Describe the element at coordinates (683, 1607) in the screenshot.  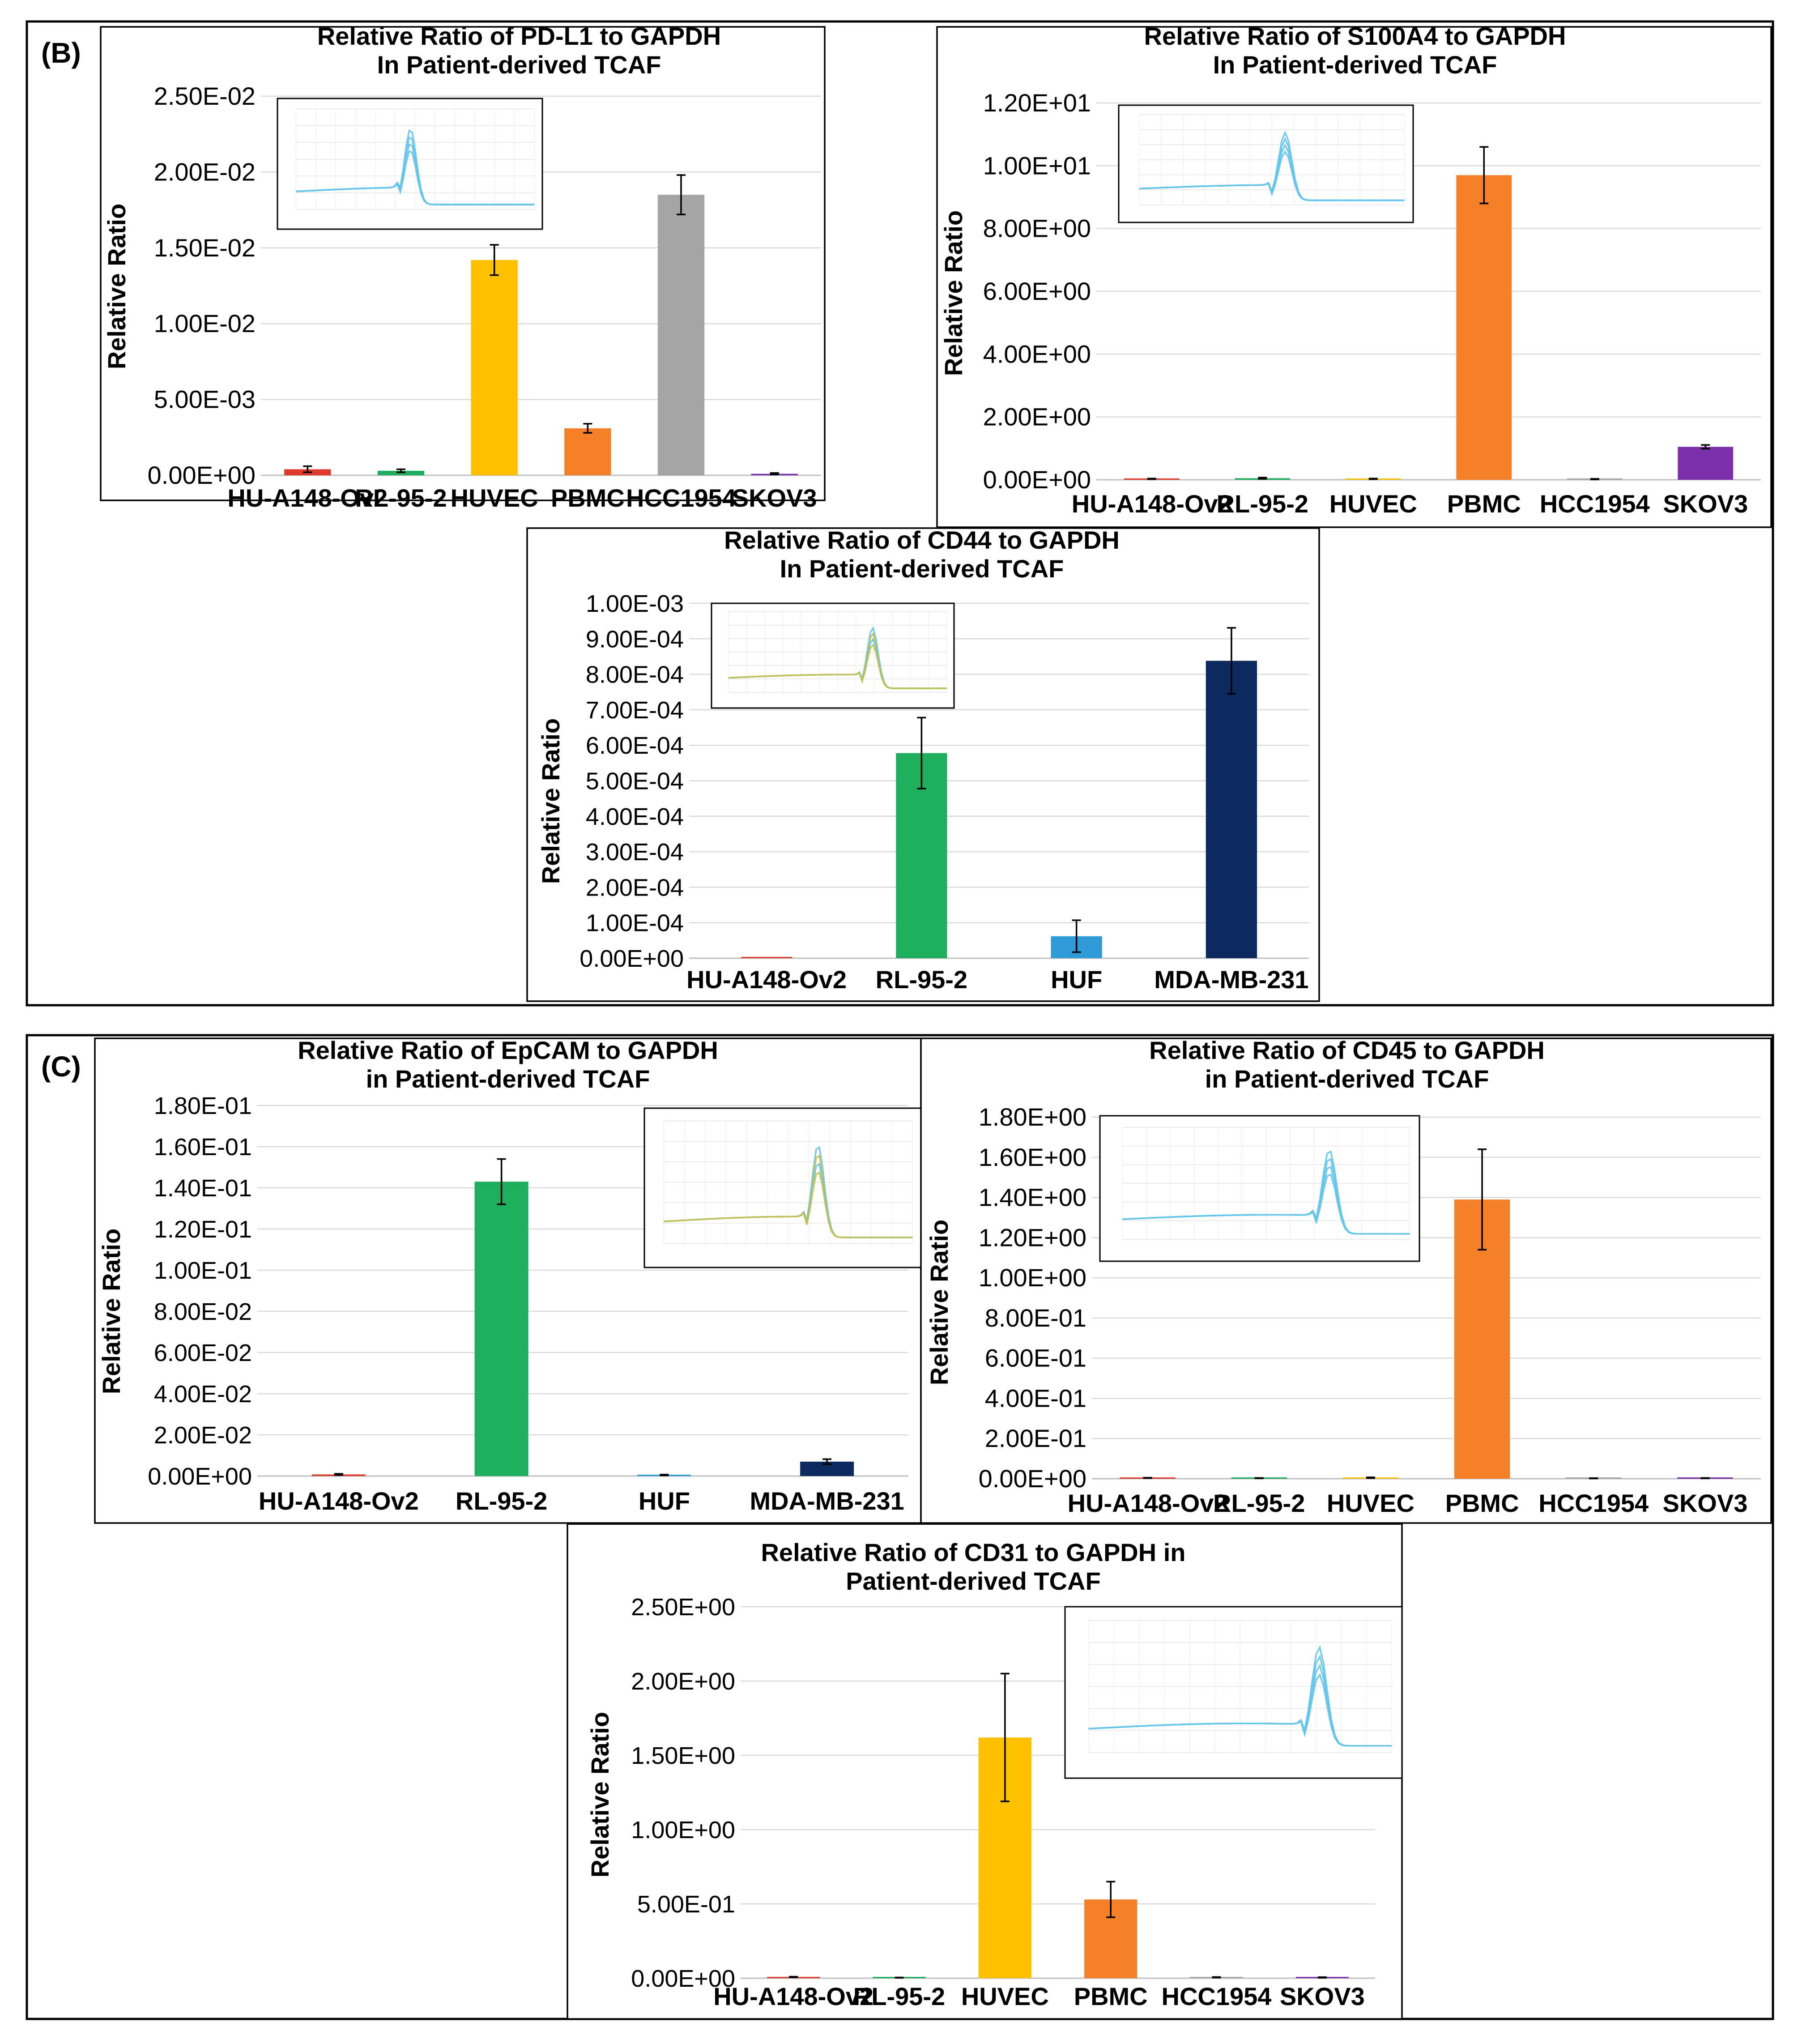
I see `y-tick-label: 2.50E+00` at that location.